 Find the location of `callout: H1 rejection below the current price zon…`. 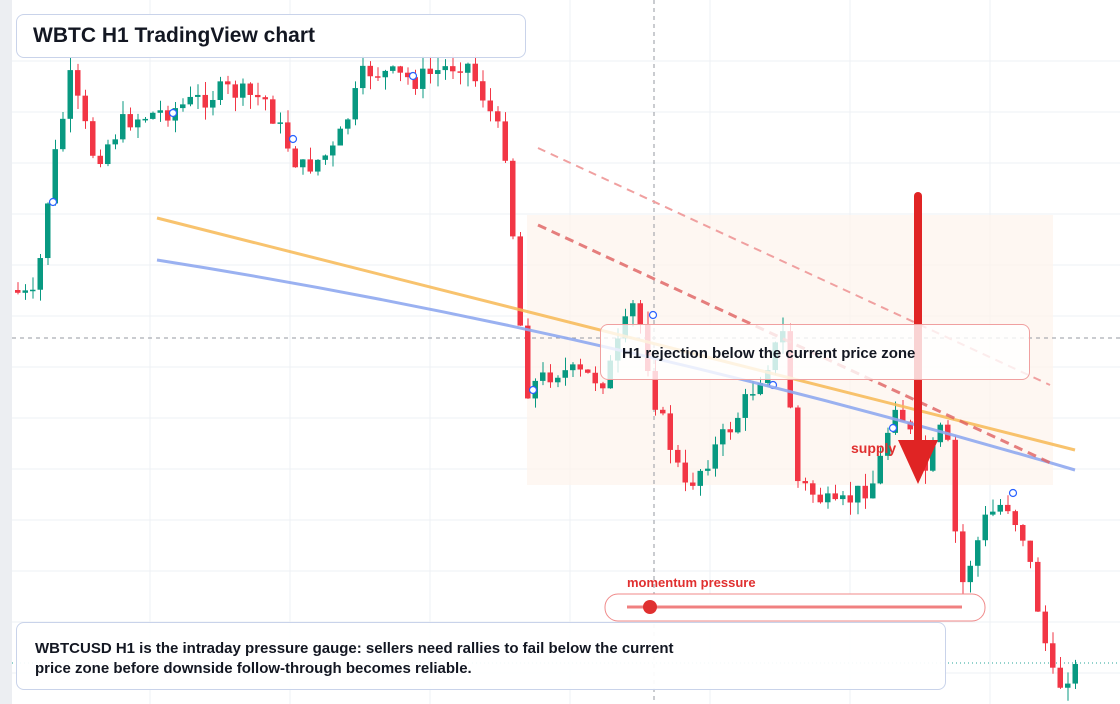

callout: H1 rejection below the current price zon… is located at coordinates (815, 352).